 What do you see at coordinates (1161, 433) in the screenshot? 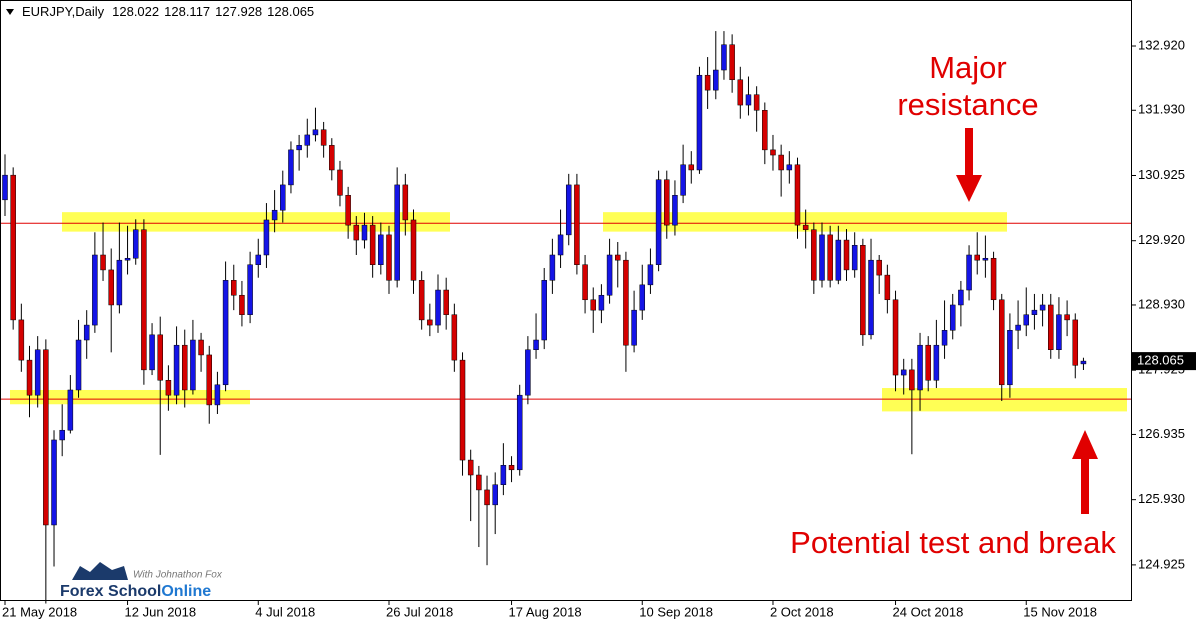
I see `y-tick-label: 126.935` at bounding box center [1161, 433].